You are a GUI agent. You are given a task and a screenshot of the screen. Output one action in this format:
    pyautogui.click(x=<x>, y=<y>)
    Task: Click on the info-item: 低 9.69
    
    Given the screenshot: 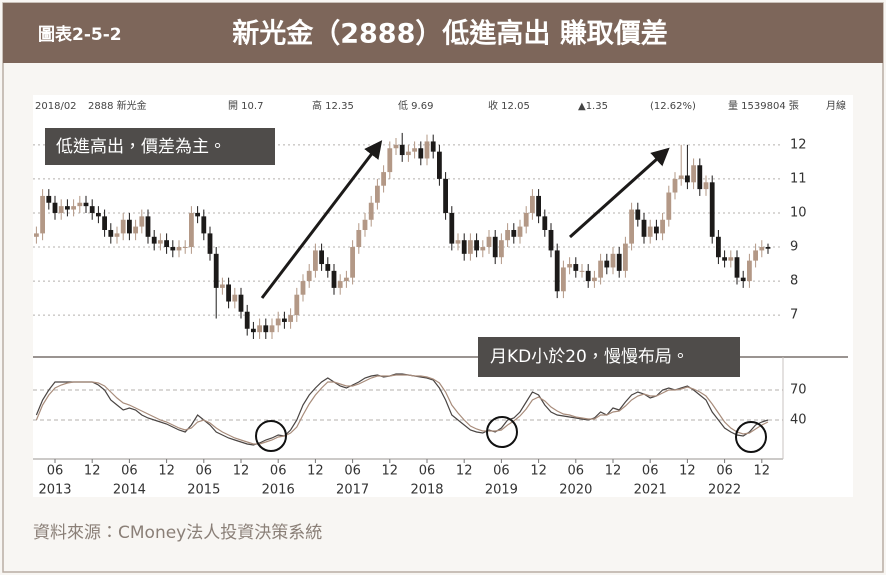 What is the action you would take?
    pyautogui.click(x=415, y=105)
    